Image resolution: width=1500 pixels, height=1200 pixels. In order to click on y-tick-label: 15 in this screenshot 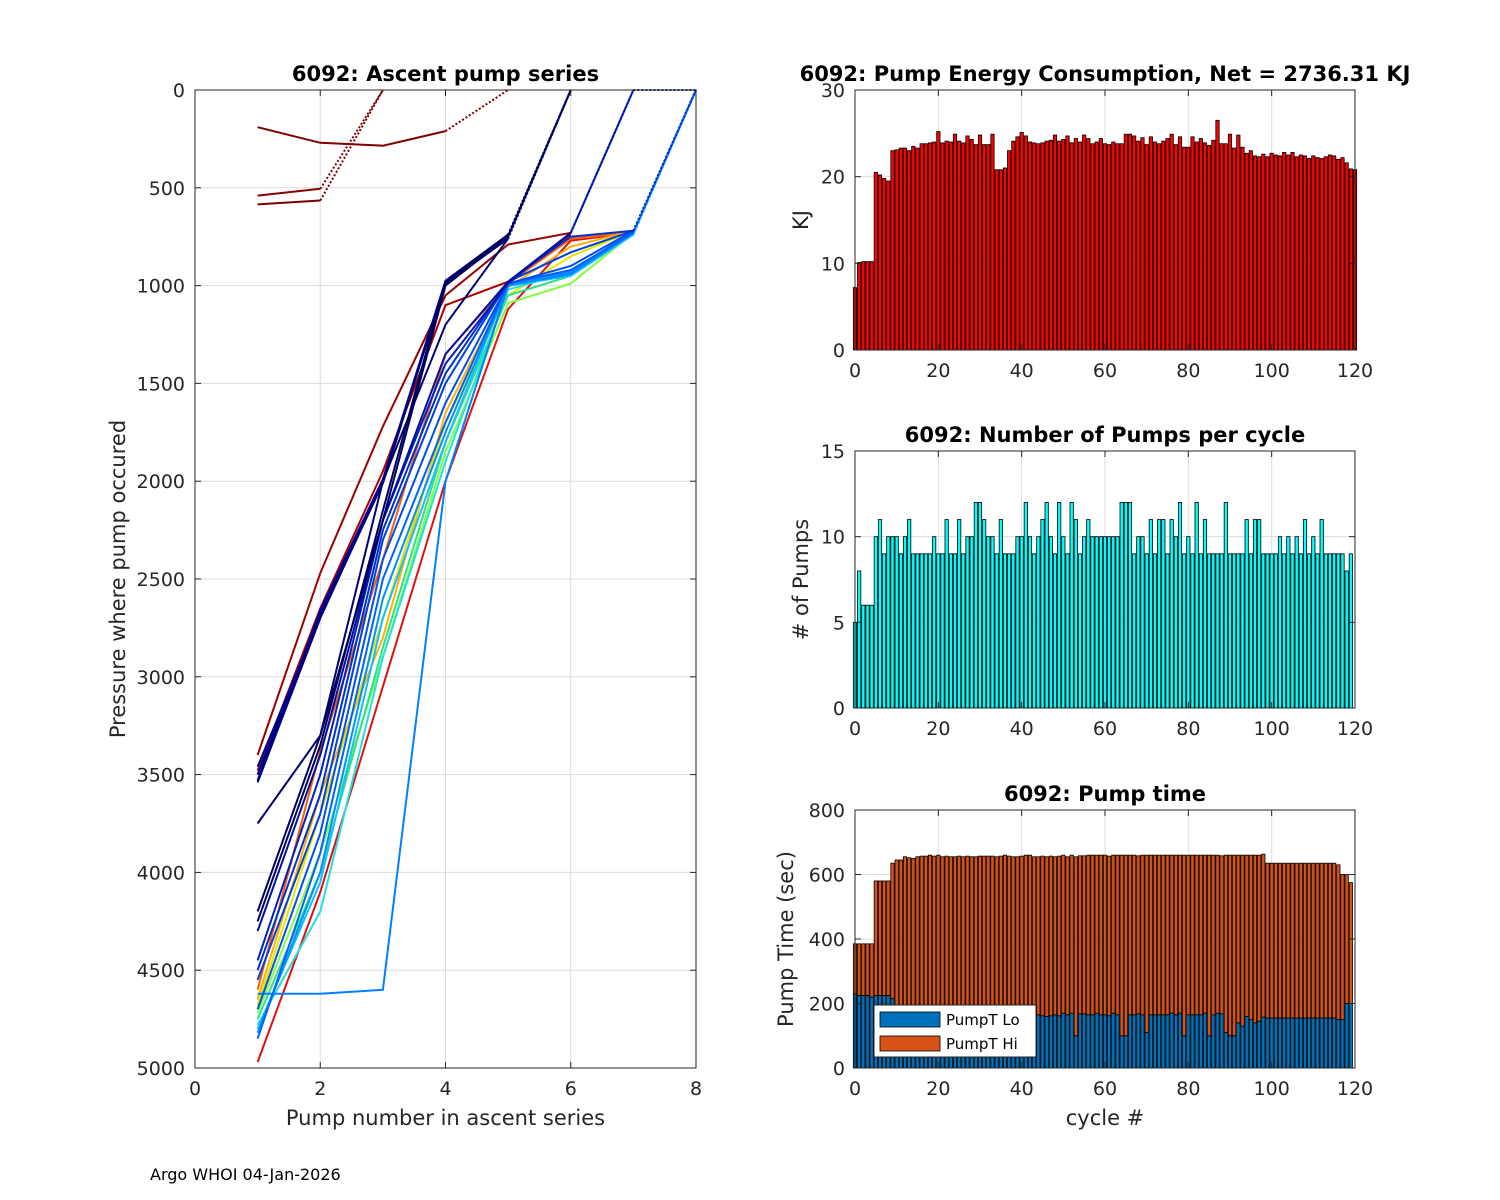, I will do `click(833, 452)`.